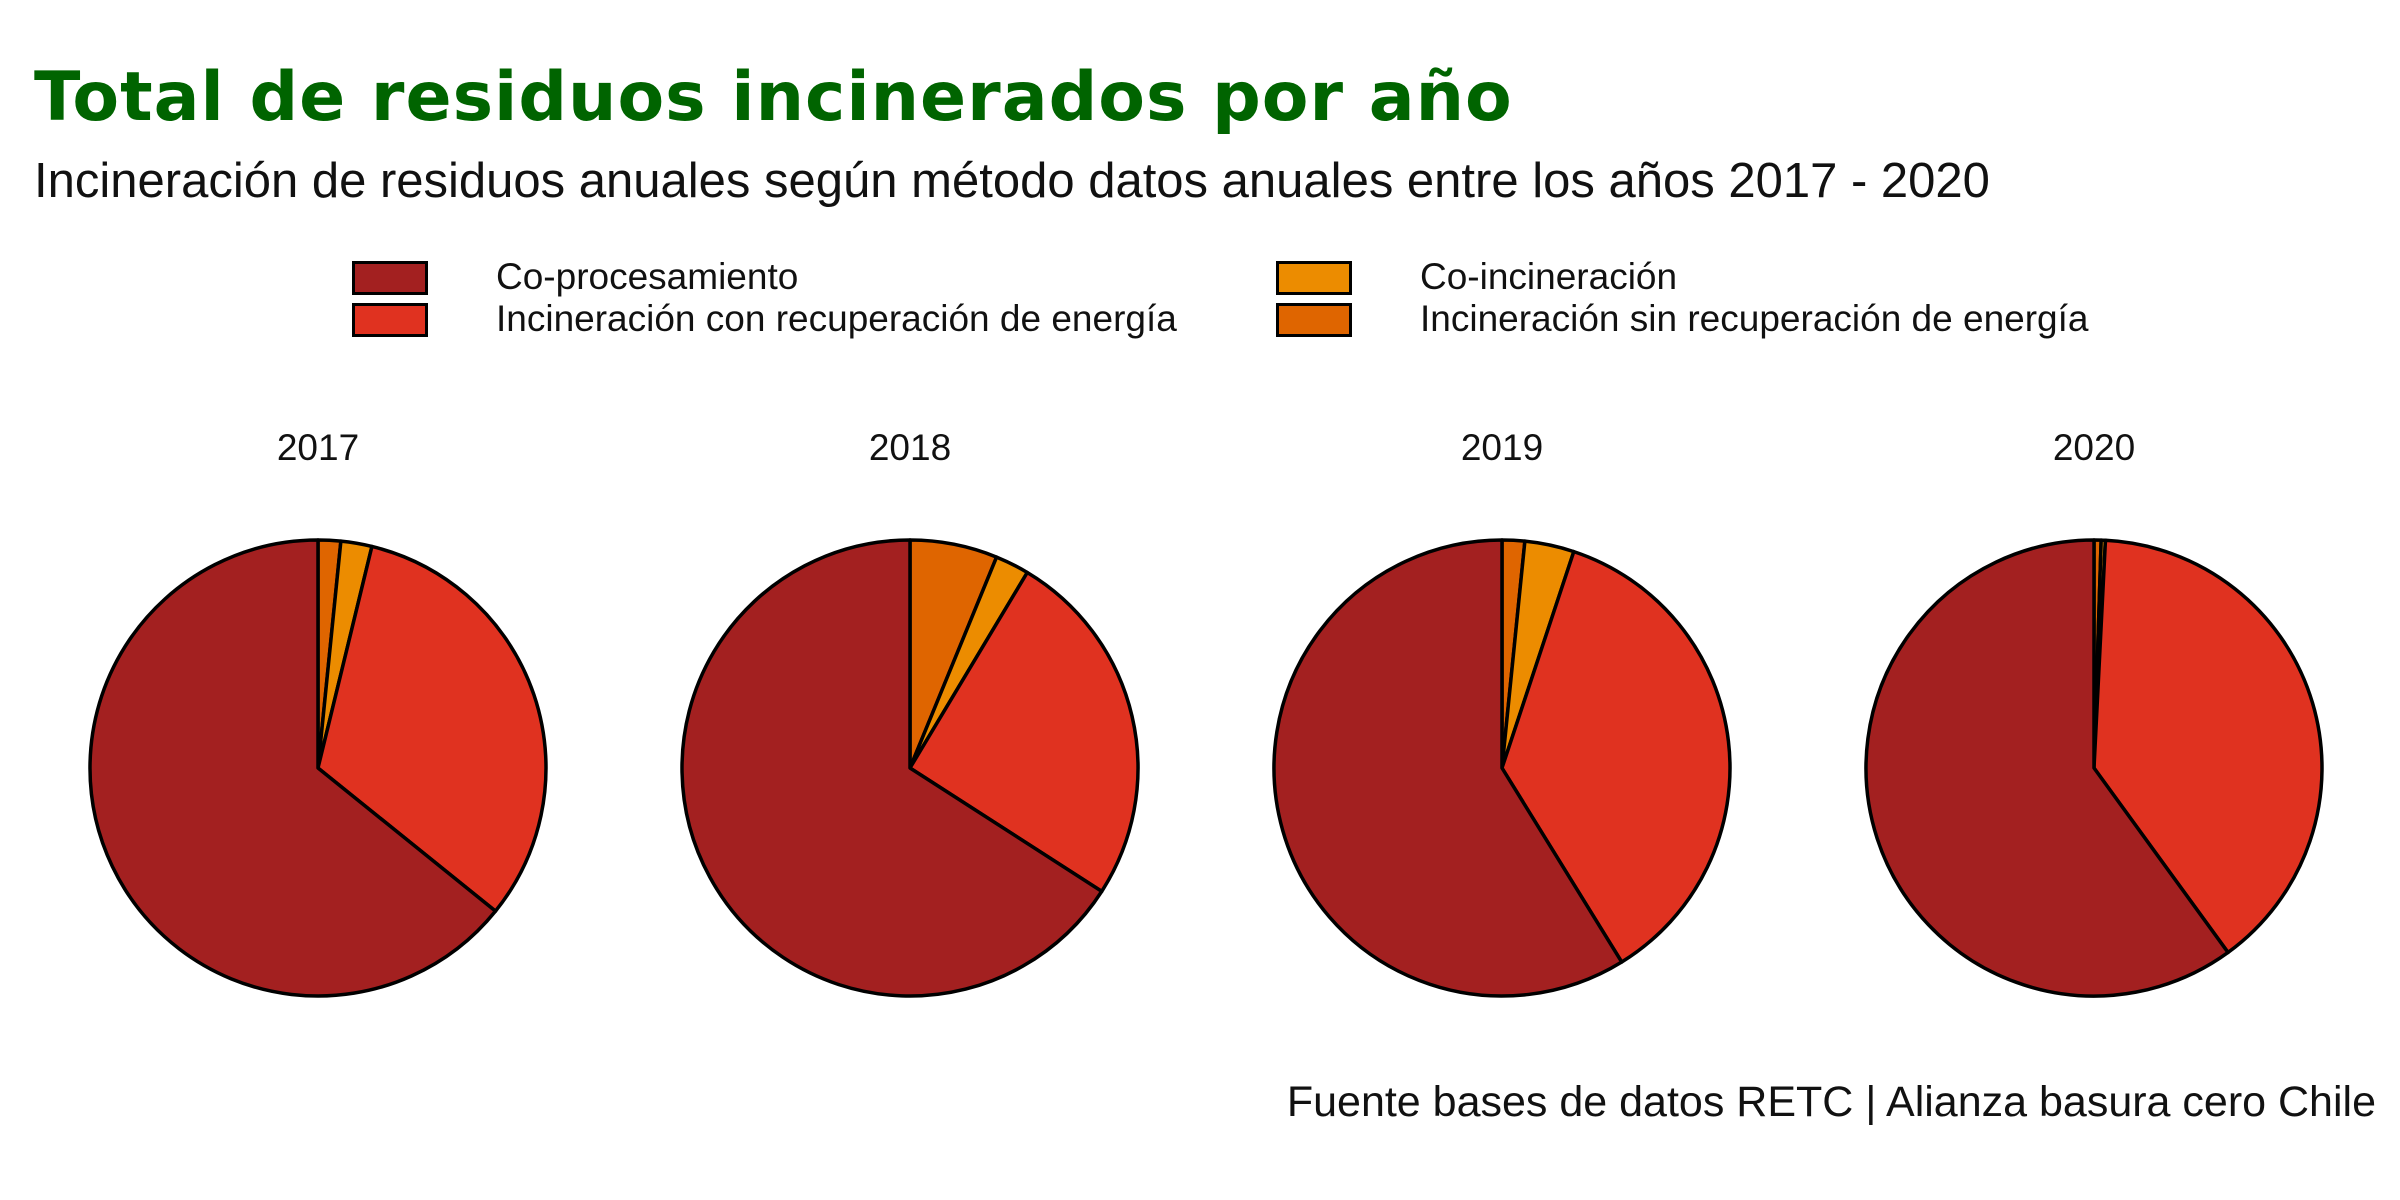  I want to click on legend-item-incineracion-con-recuperacion: Incineración con recuperación de energía, so click(764, 319).